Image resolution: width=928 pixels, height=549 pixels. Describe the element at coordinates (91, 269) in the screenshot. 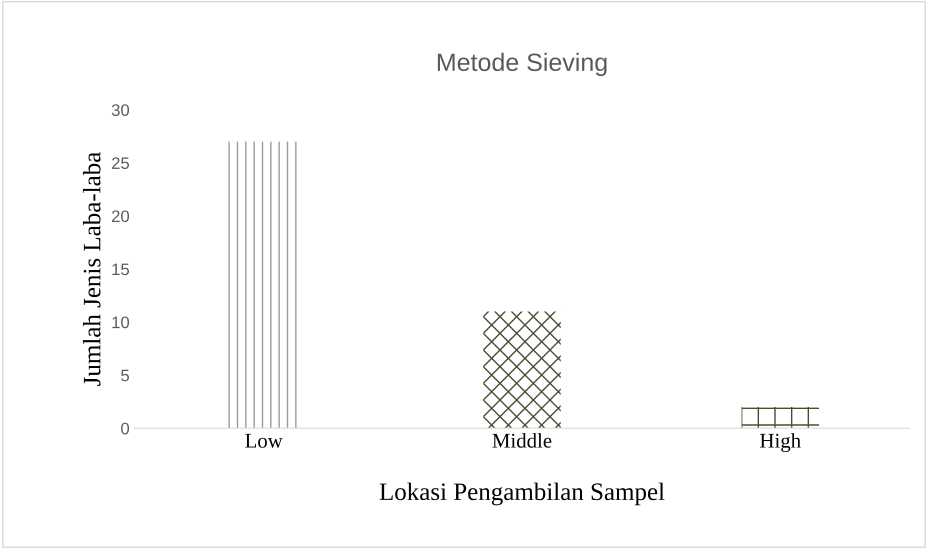

I see `y-axis-title: Jumlah Jenis Laba-laba` at that location.